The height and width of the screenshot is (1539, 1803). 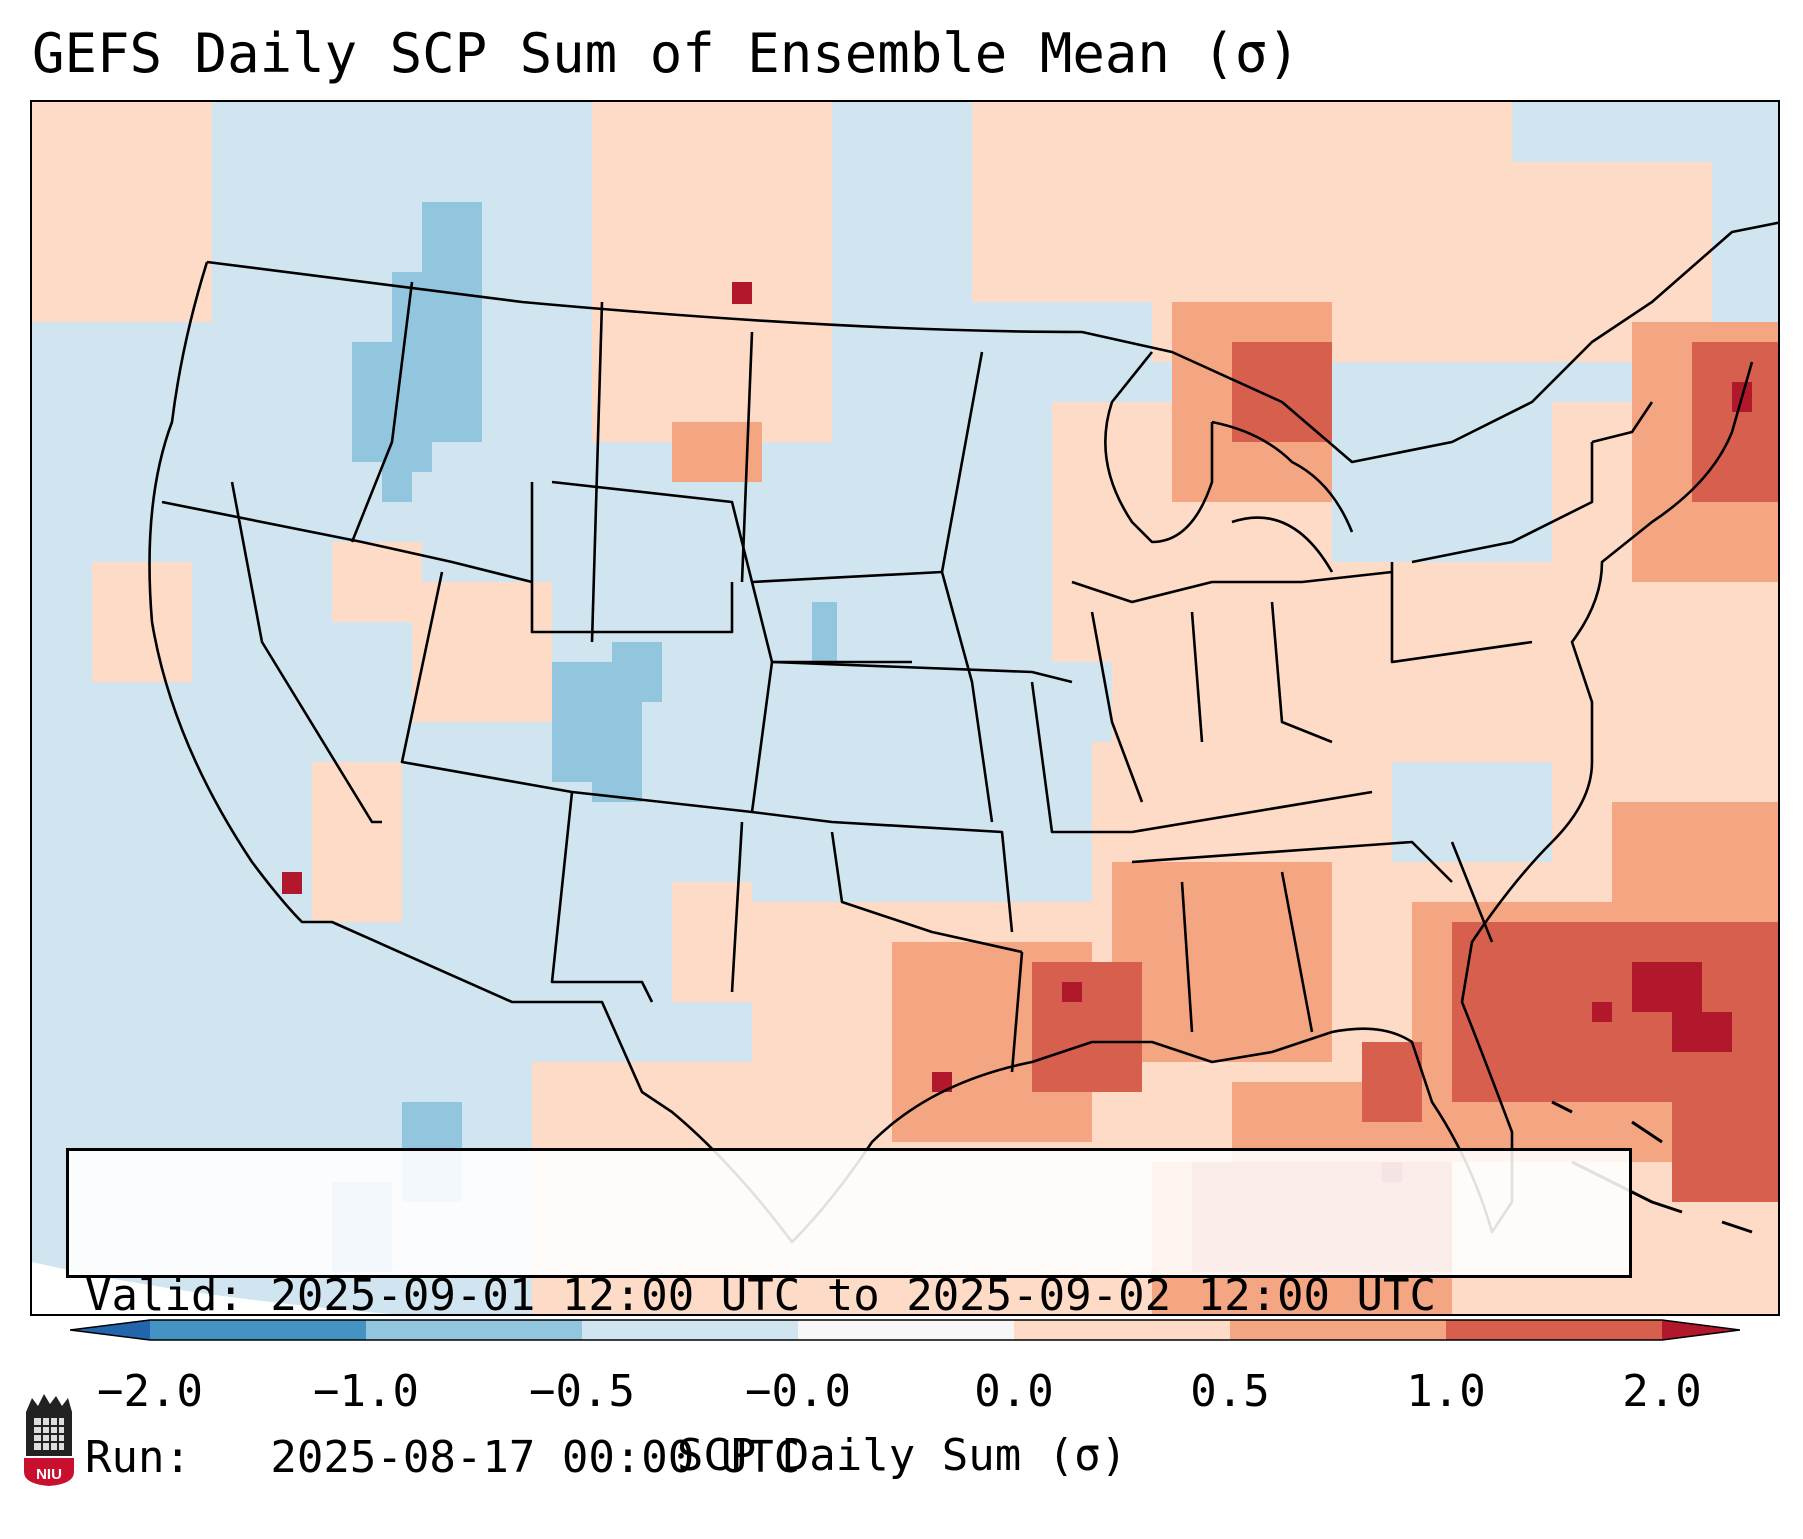 I want to click on colorbar-tick-label: 0.5, so click(x=1230, y=1391).